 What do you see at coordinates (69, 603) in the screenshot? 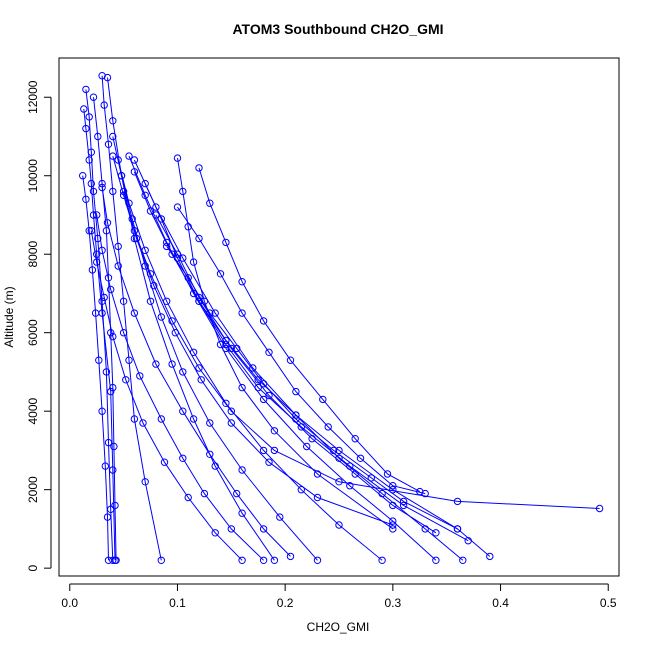
I see `x-tick-label: 0.0` at bounding box center [69, 603].